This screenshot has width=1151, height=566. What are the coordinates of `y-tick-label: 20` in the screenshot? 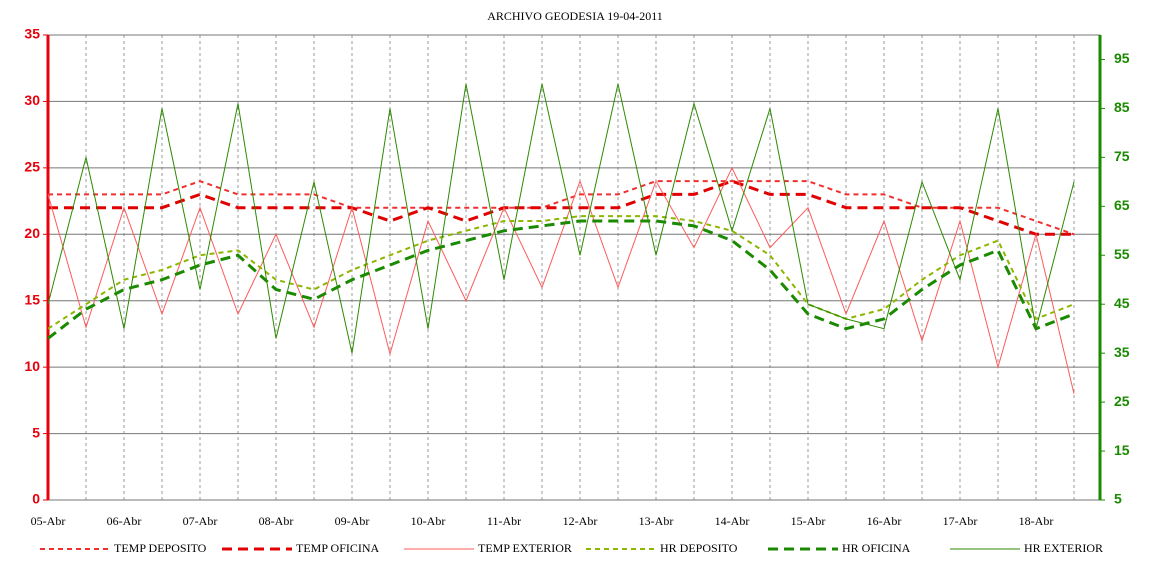 It's located at (32, 233).